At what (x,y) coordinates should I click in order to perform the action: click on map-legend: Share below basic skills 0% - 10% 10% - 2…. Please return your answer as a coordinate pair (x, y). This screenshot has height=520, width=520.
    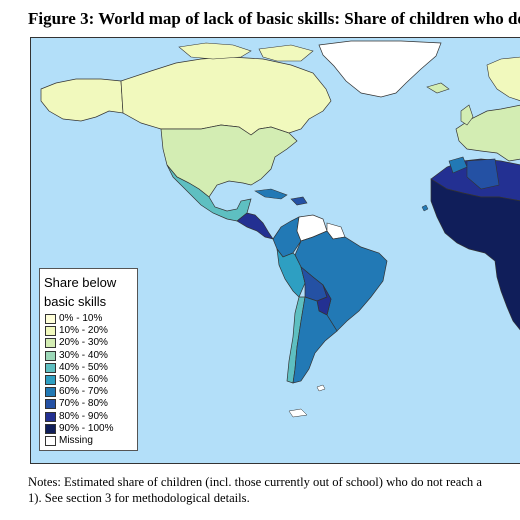
    Looking at the image, I should click on (88, 359).